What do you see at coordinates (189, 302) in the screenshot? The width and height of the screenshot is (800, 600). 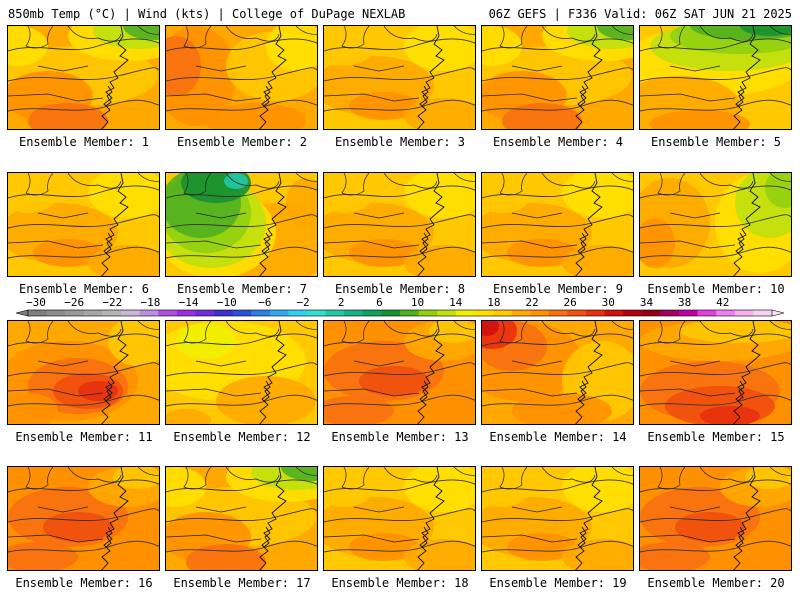 I see `colorbar-tick-label: −14` at bounding box center [189, 302].